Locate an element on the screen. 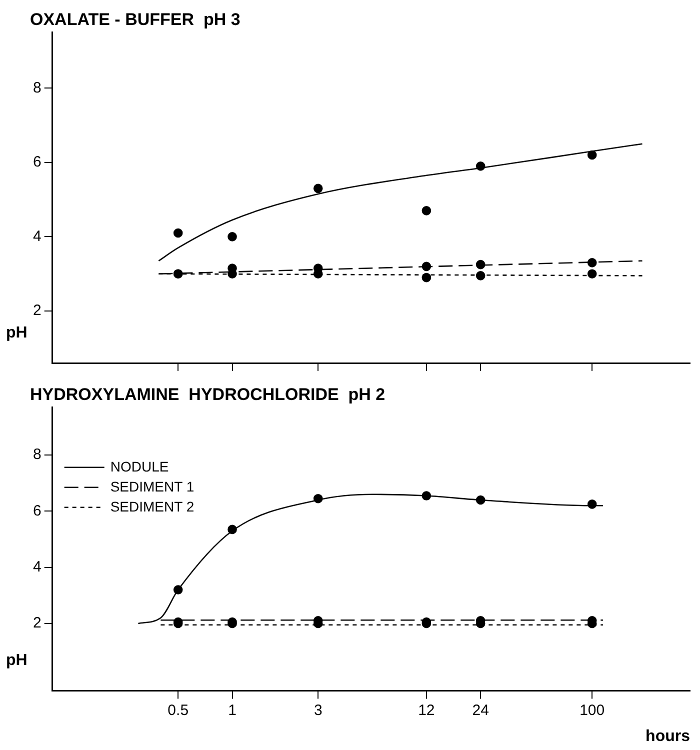 The height and width of the screenshot is (750, 700). x-axis-title: hours is located at coordinates (668, 736).